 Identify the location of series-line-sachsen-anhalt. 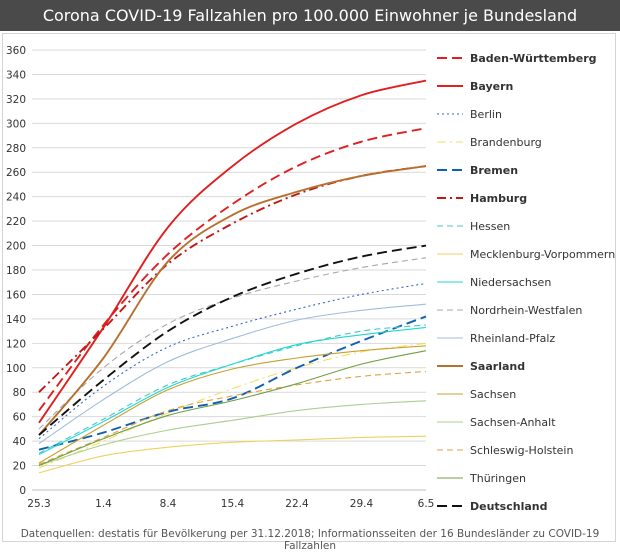
(232, 433).